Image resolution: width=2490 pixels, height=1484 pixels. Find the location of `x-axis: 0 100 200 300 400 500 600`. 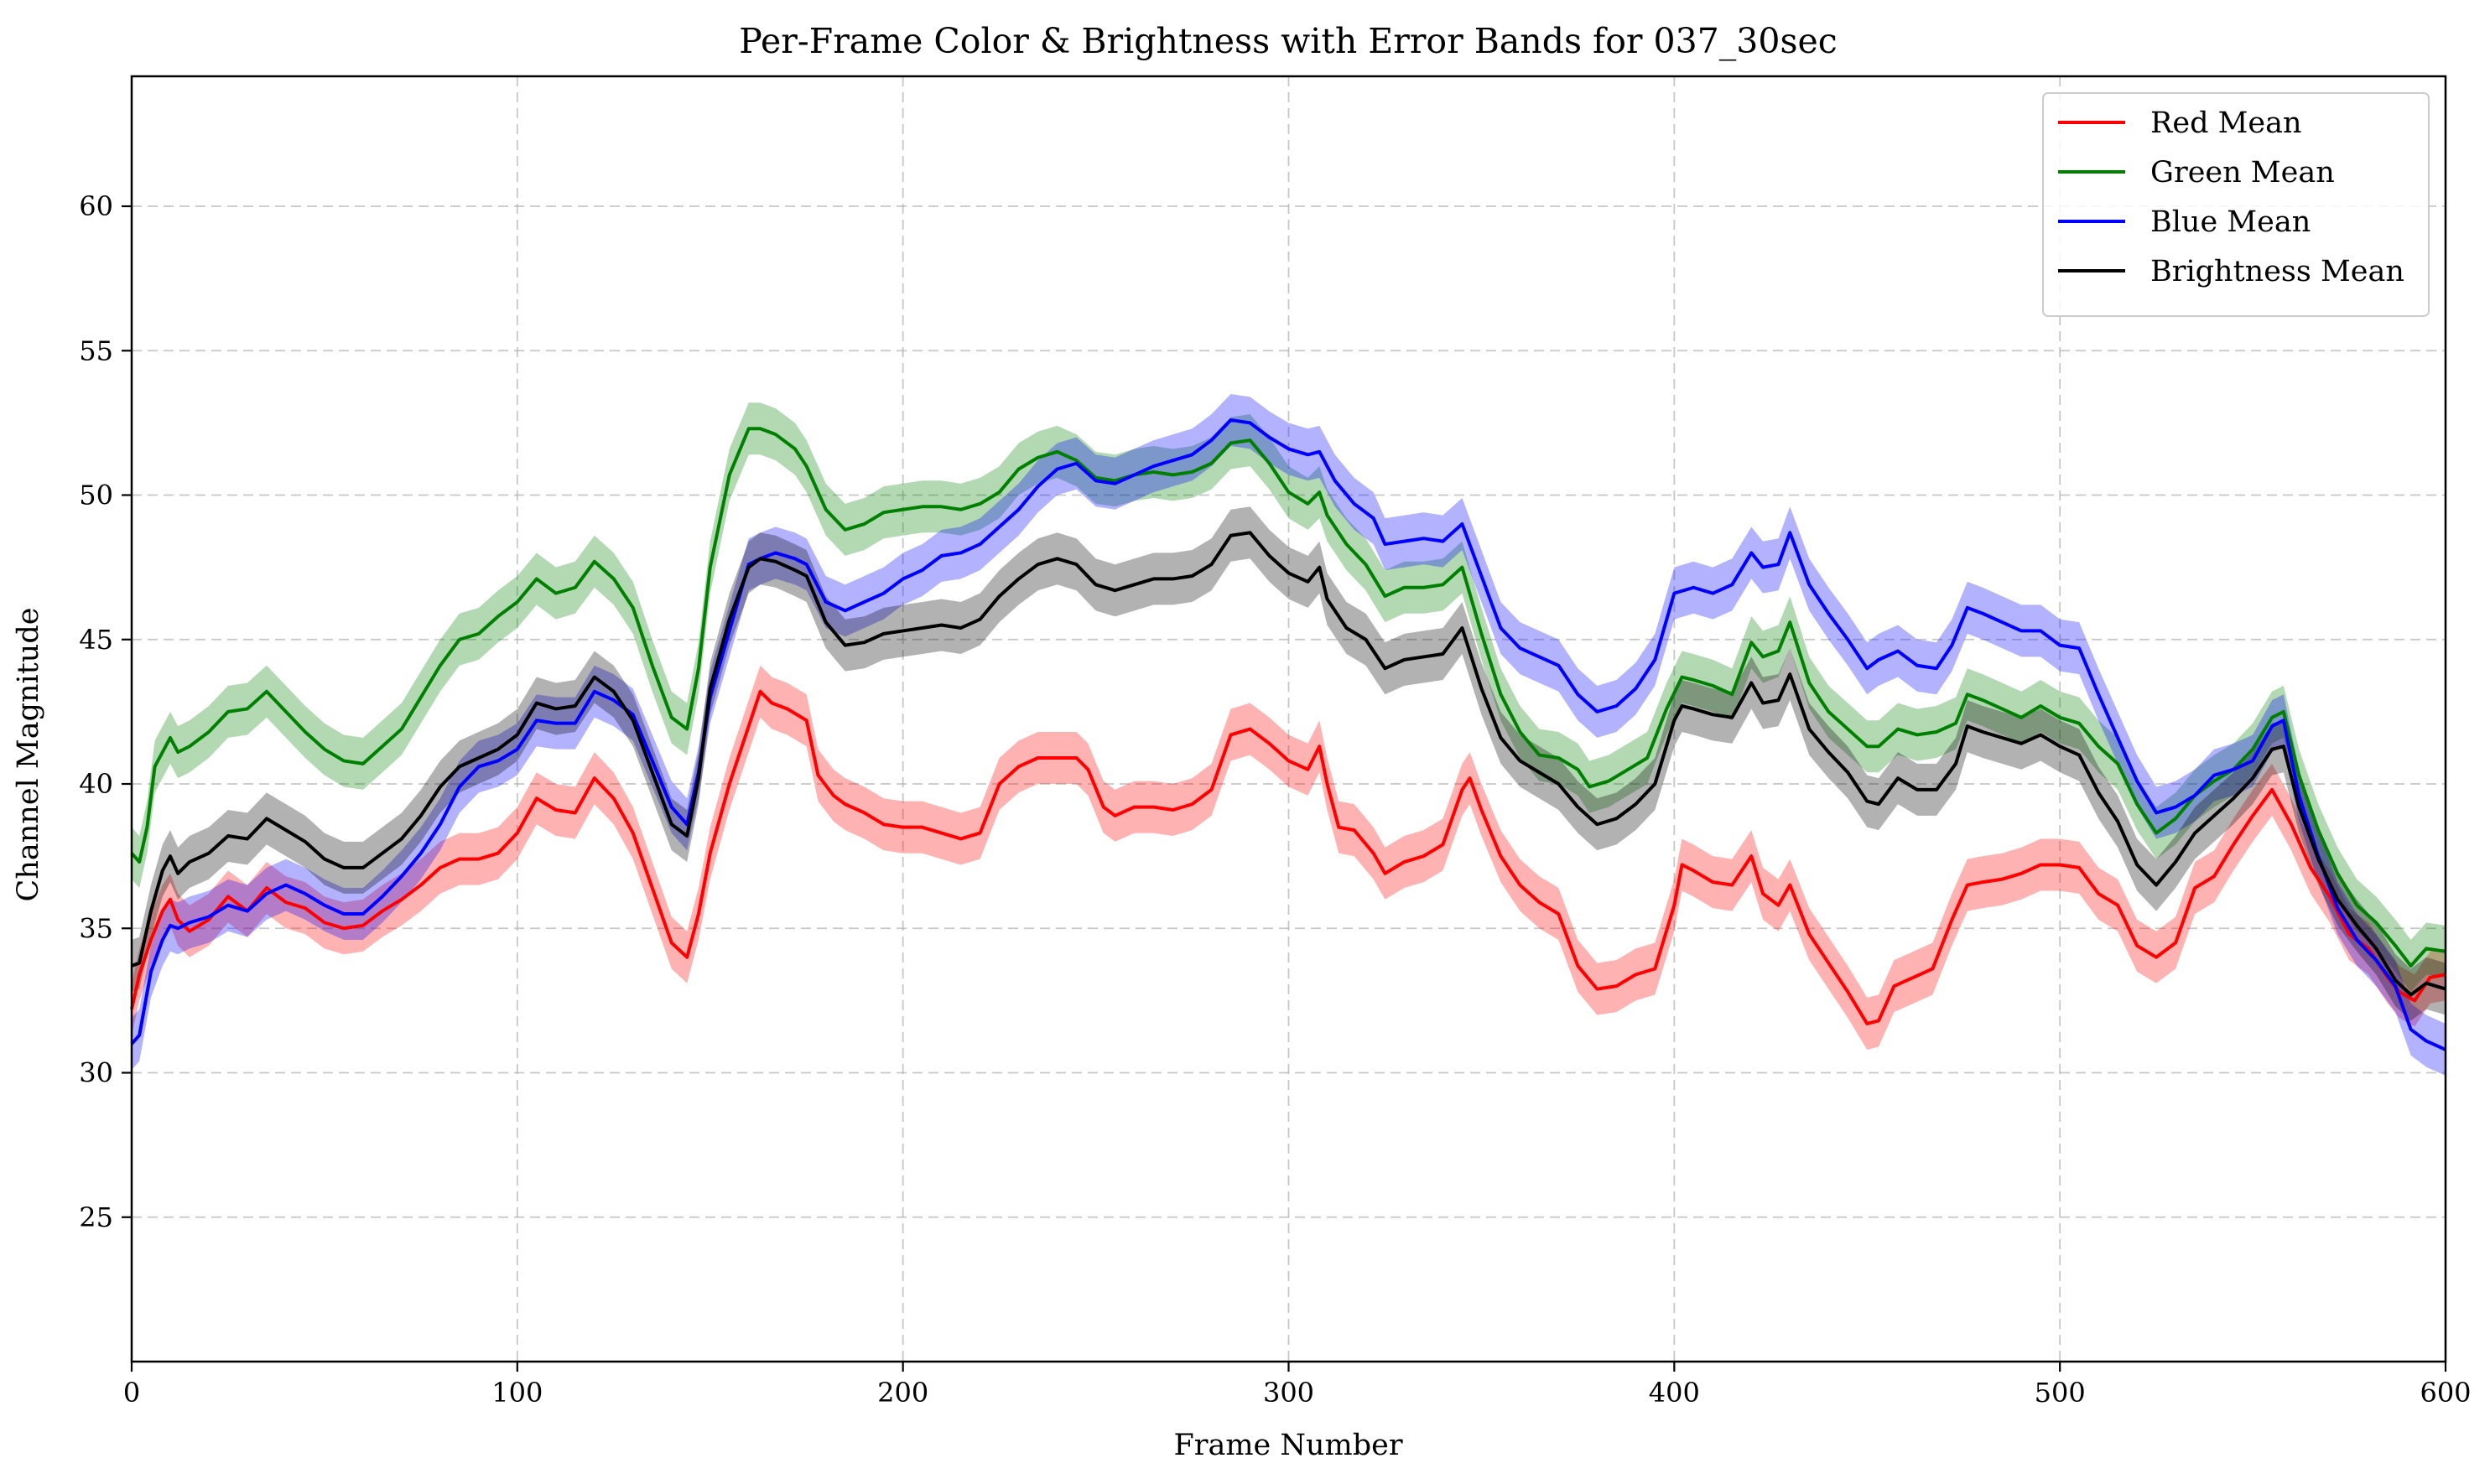

x-axis: 0 100 200 300 400 500 600 is located at coordinates (1297, 1385).